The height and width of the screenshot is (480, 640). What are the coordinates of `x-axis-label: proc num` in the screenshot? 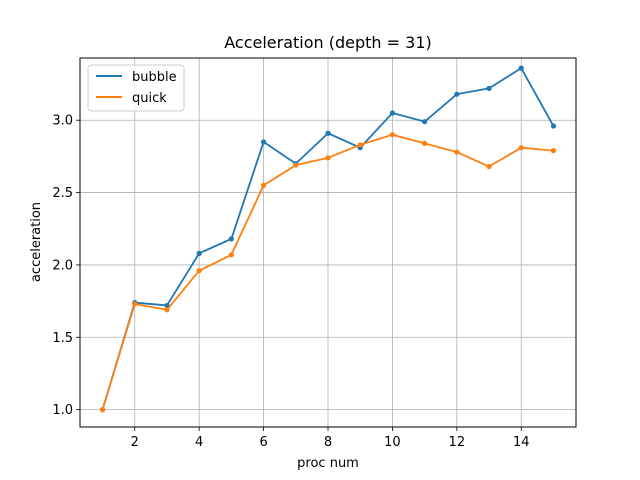 It's located at (328, 463).